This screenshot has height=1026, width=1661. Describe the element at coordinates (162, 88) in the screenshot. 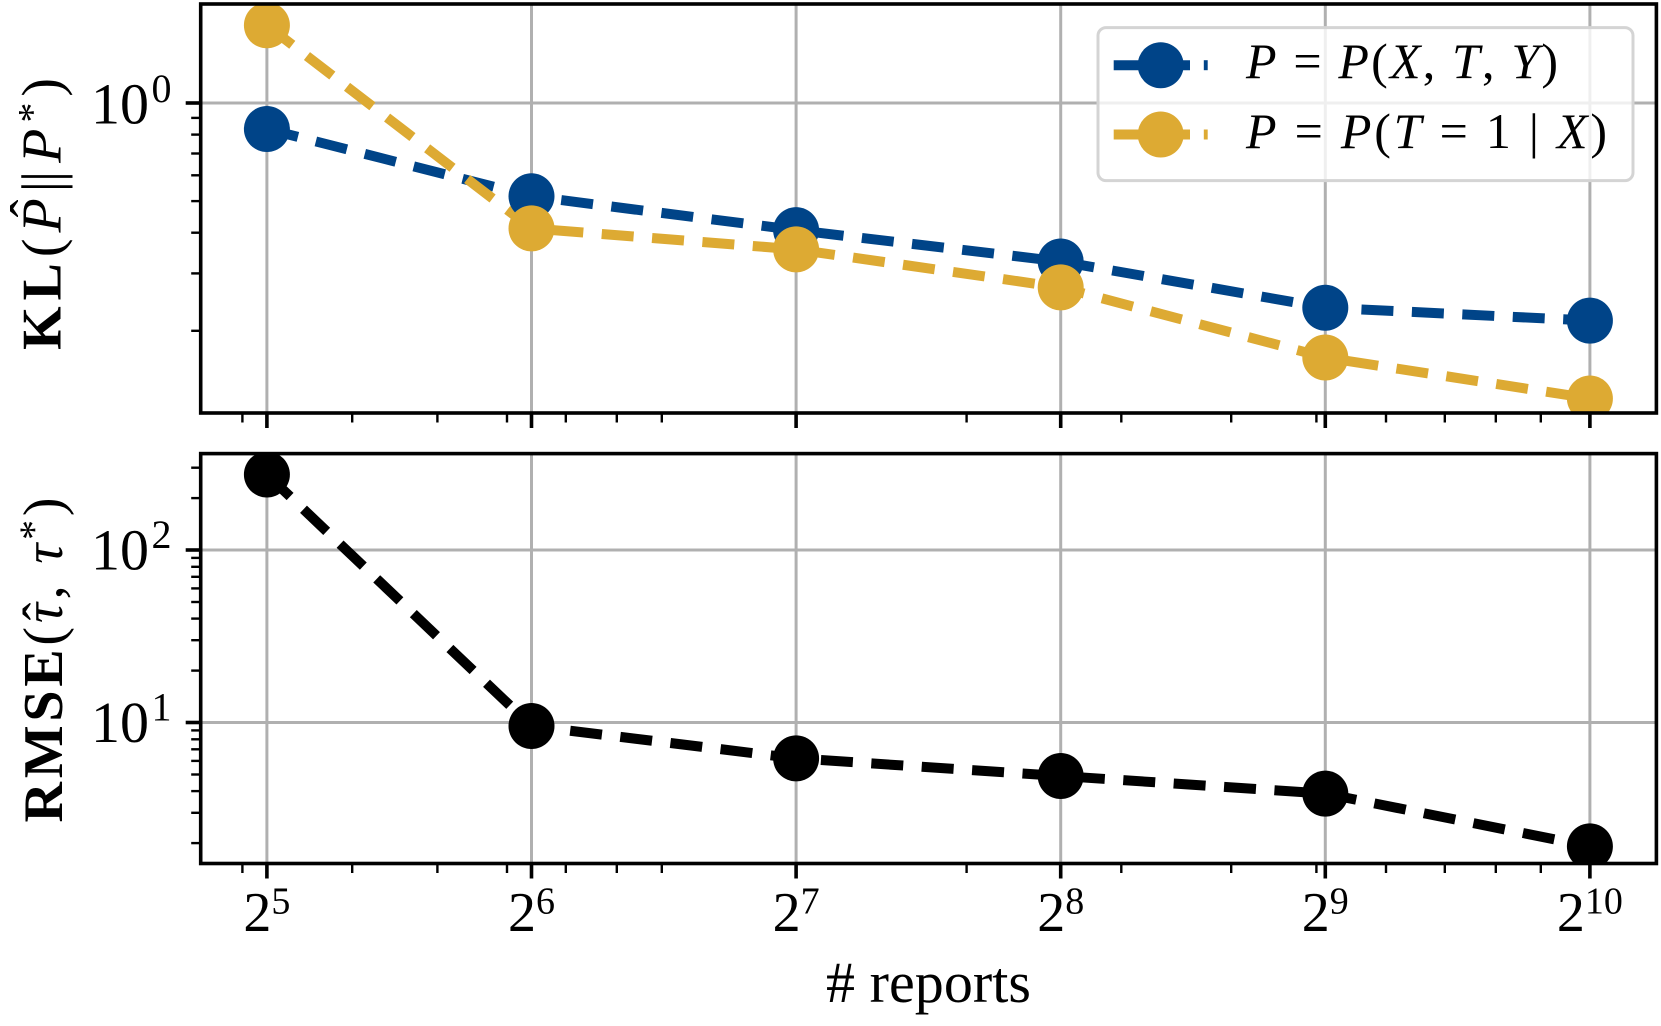

I see `svg-text: 0` at that location.